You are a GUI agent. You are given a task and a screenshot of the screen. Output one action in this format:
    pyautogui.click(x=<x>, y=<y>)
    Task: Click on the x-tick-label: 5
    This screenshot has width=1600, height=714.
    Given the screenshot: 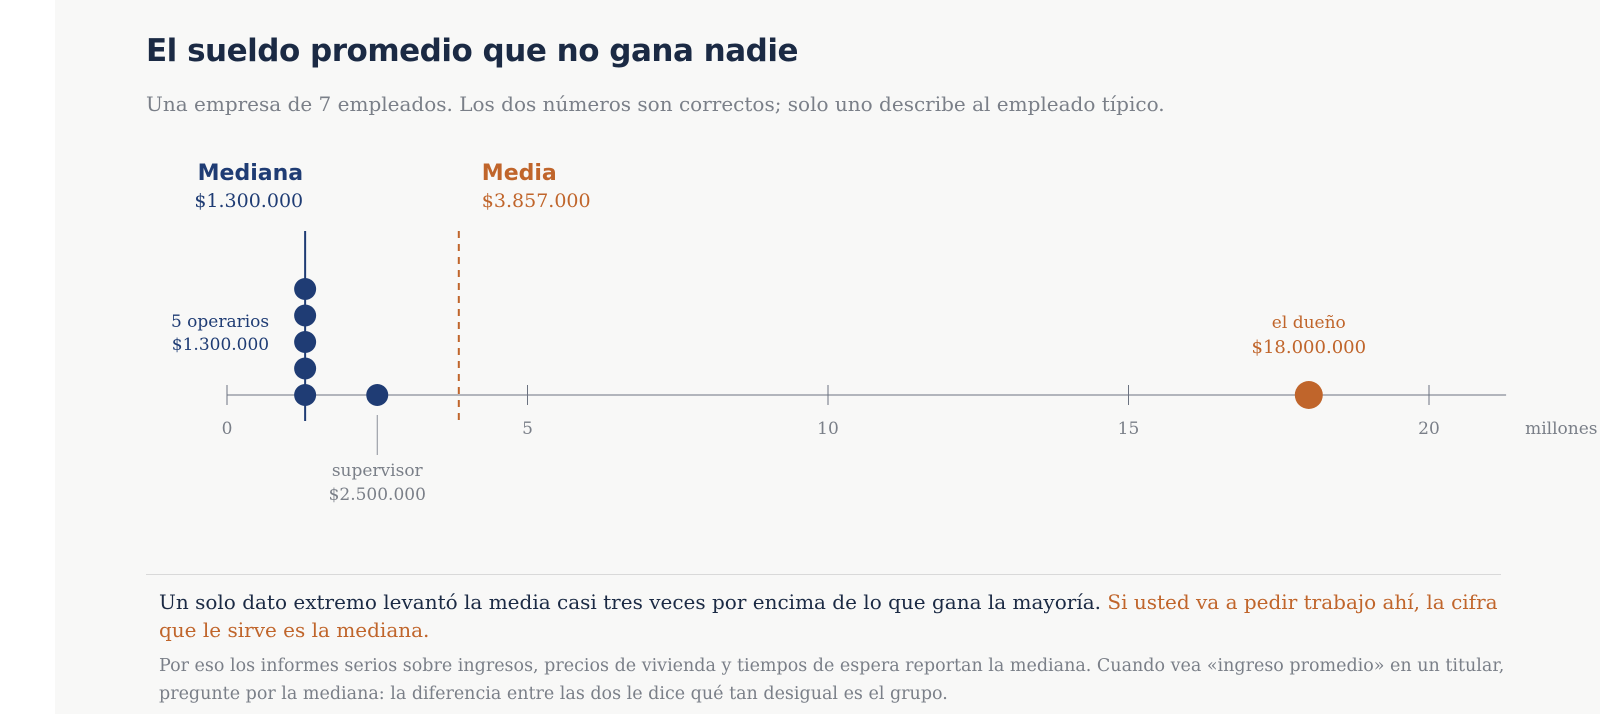 What is the action you would take?
    pyautogui.click(x=527, y=429)
    